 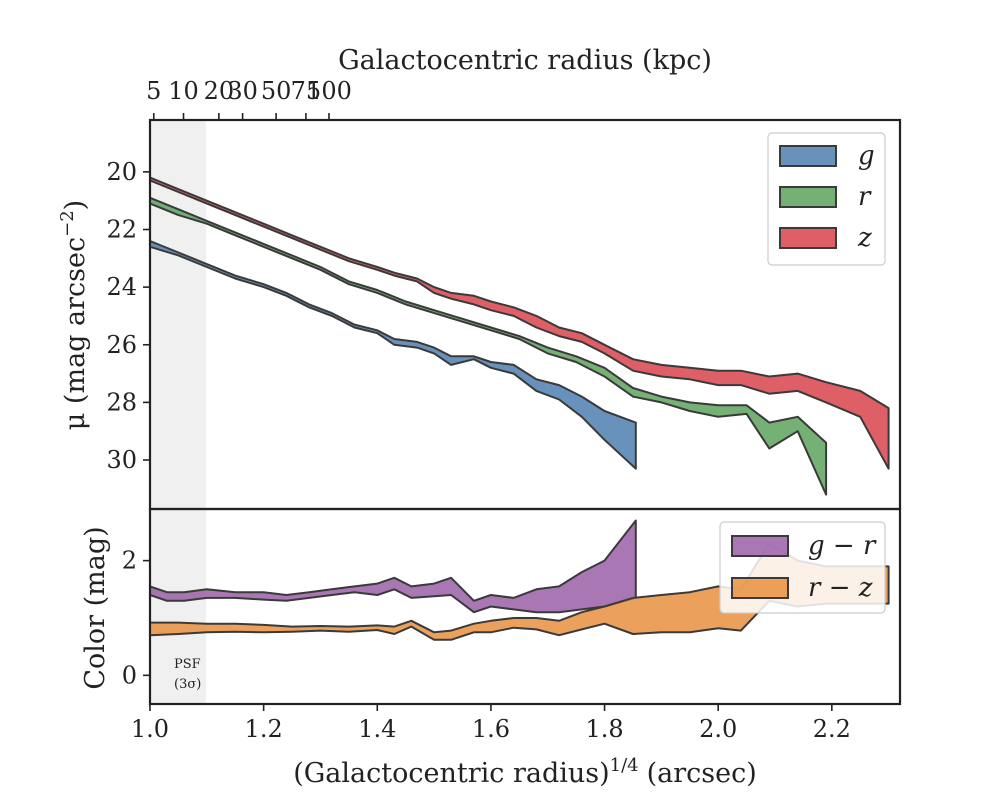 I want to click on top-panel-y-axis: 20 22 24 26 28 30, so click(x=128, y=316).